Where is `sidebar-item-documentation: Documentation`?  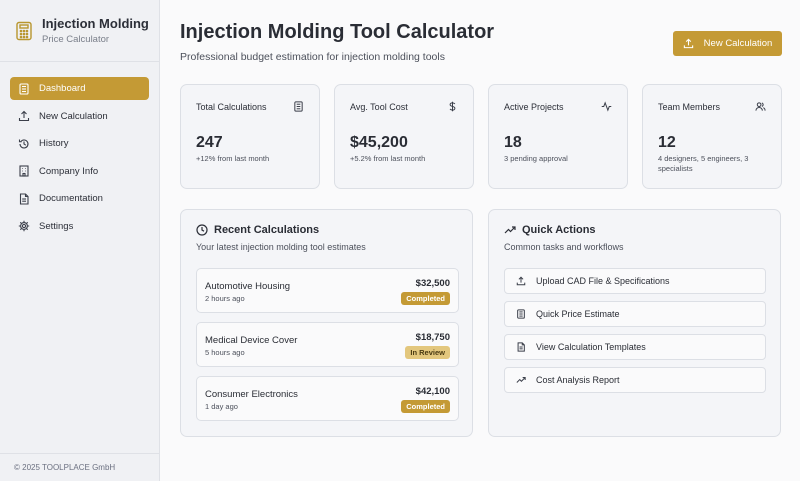
sidebar-item-documentation: Documentation is located at coordinates (79, 198).